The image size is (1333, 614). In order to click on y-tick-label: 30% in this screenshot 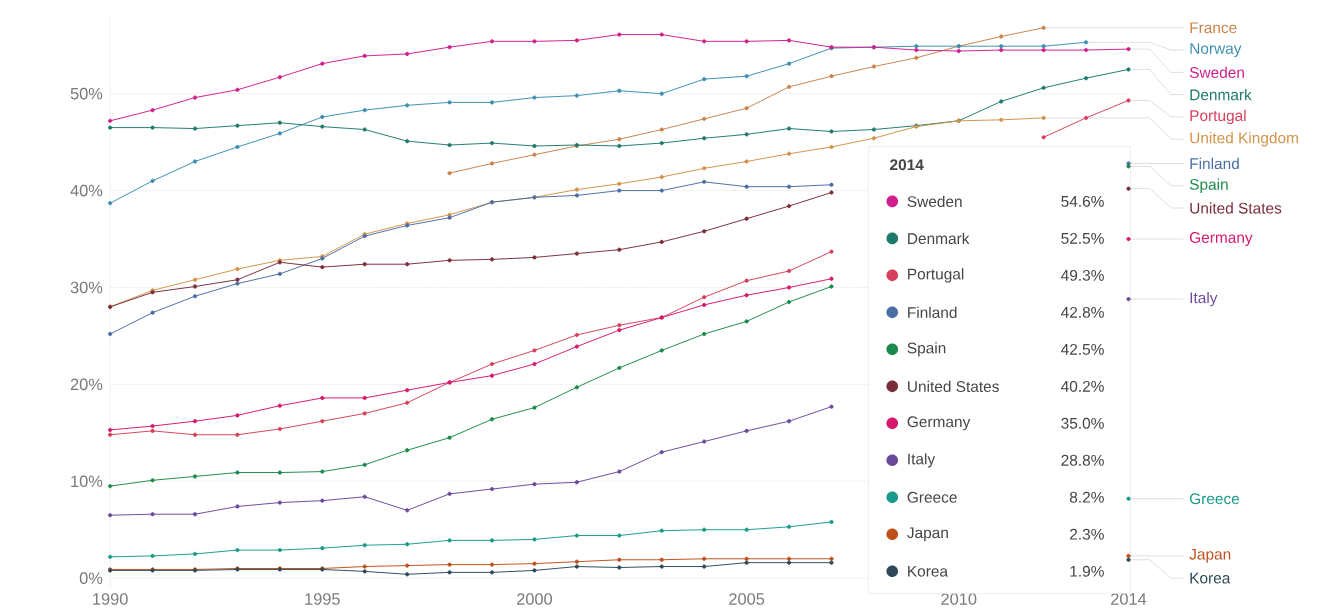, I will do `click(86, 287)`.